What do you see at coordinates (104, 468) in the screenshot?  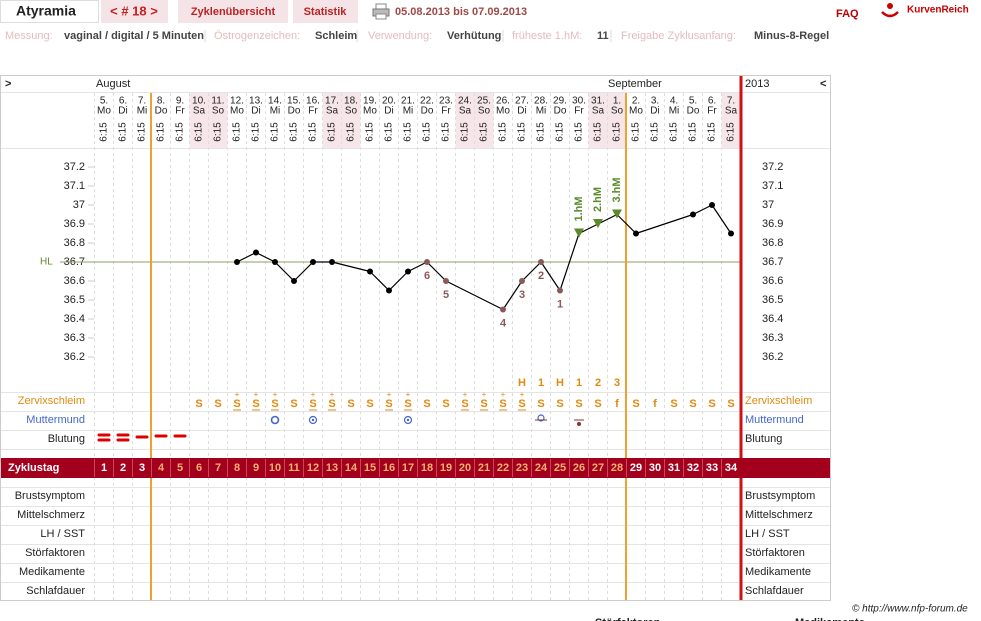 I see `cycle-day: 1` at bounding box center [104, 468].